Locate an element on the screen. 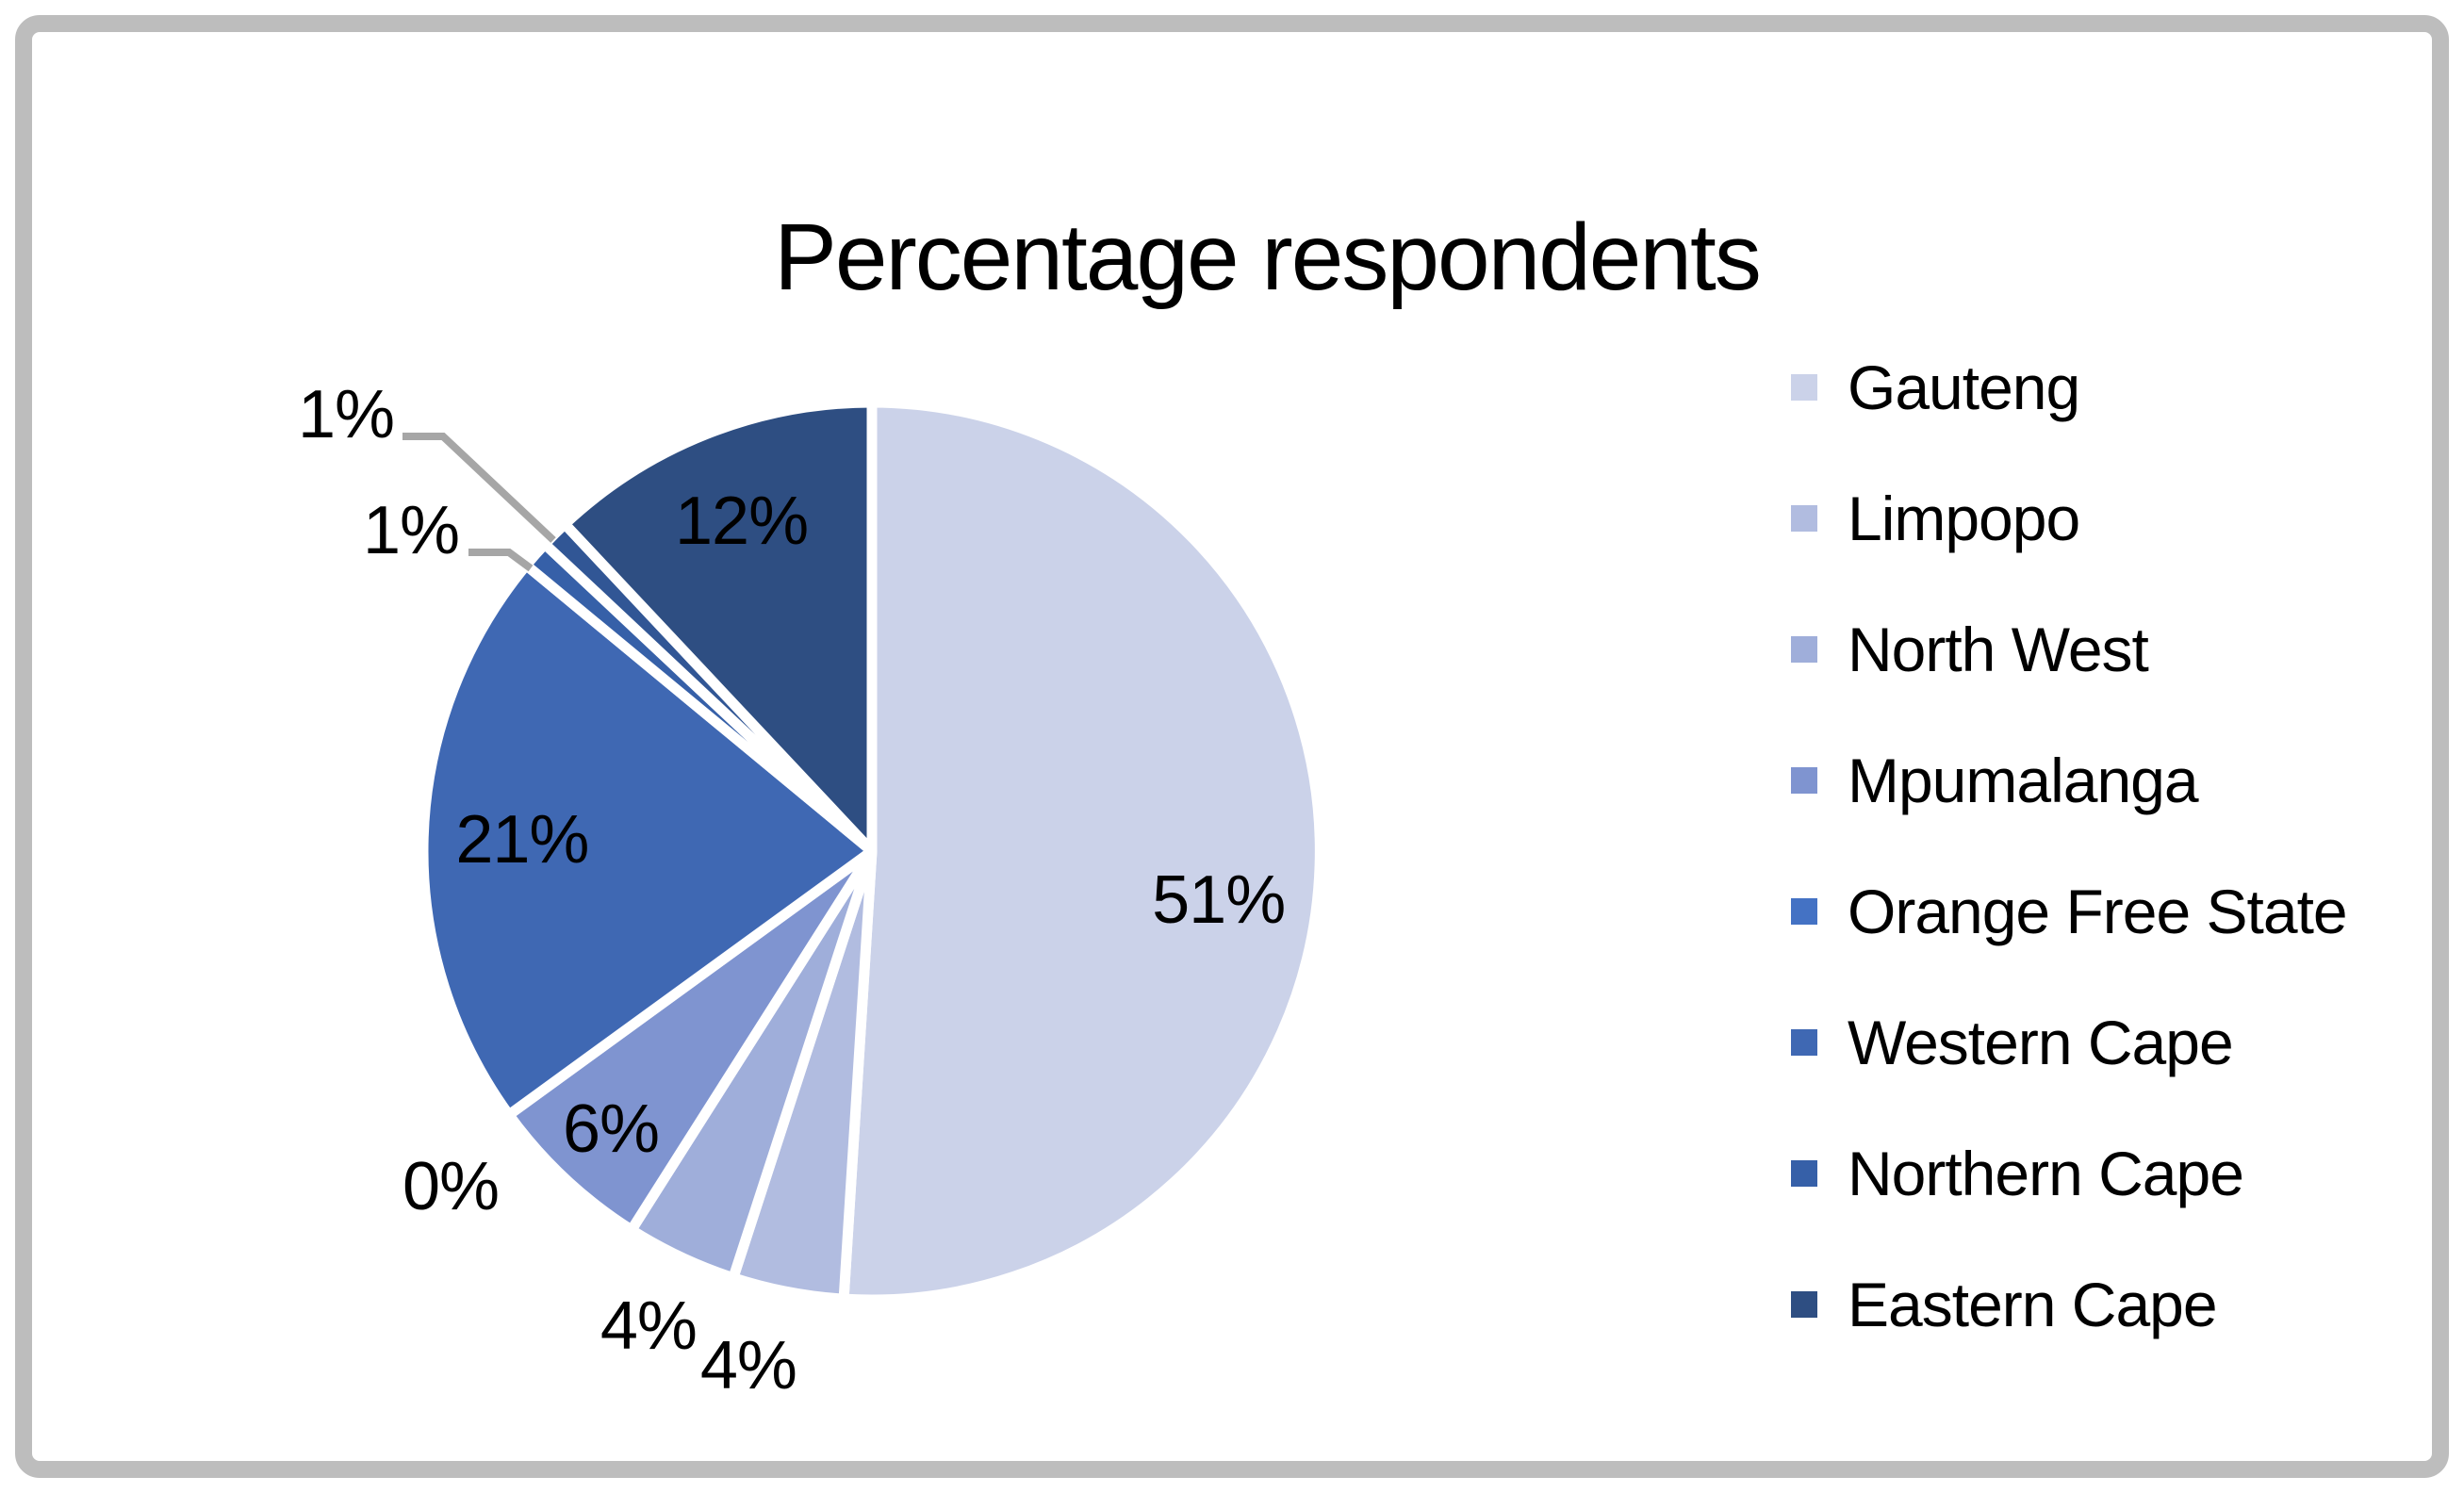 The height and width of the screenshot is (1493, 2464). legend-swatch-western-cape is located at coordinates (1804, 1042).